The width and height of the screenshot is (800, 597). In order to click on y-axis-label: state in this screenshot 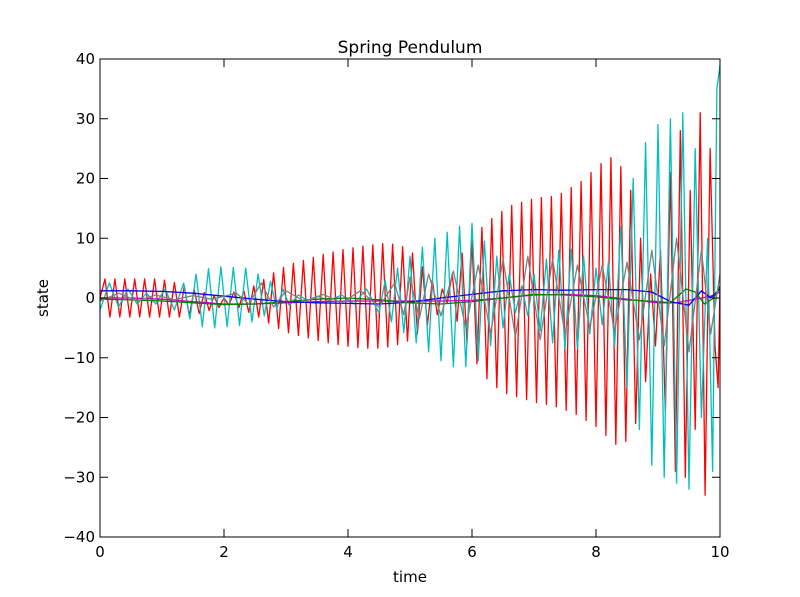, I will do `click(43, 298)`.